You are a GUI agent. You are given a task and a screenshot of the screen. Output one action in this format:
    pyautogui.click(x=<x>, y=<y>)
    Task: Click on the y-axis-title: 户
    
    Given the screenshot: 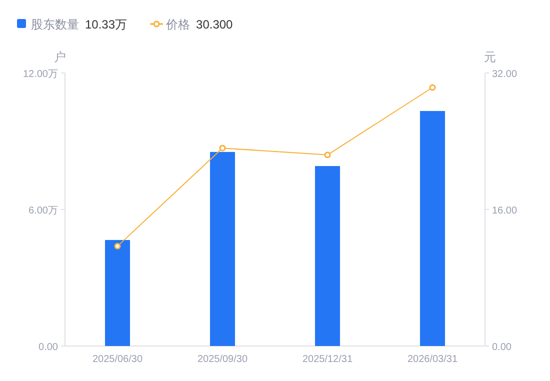 What is the action you would take?
    pyautogui.click(x=60, y=57)
    